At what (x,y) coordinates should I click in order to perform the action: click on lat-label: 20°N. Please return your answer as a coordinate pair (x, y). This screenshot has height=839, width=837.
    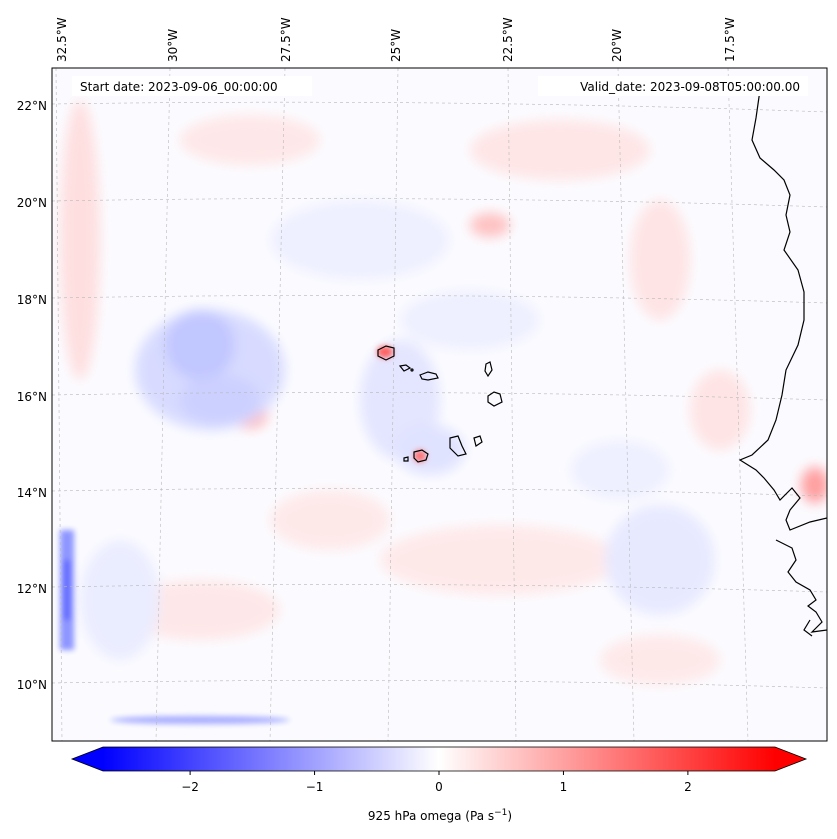
    Looking at the image, I should click on (32, 203).